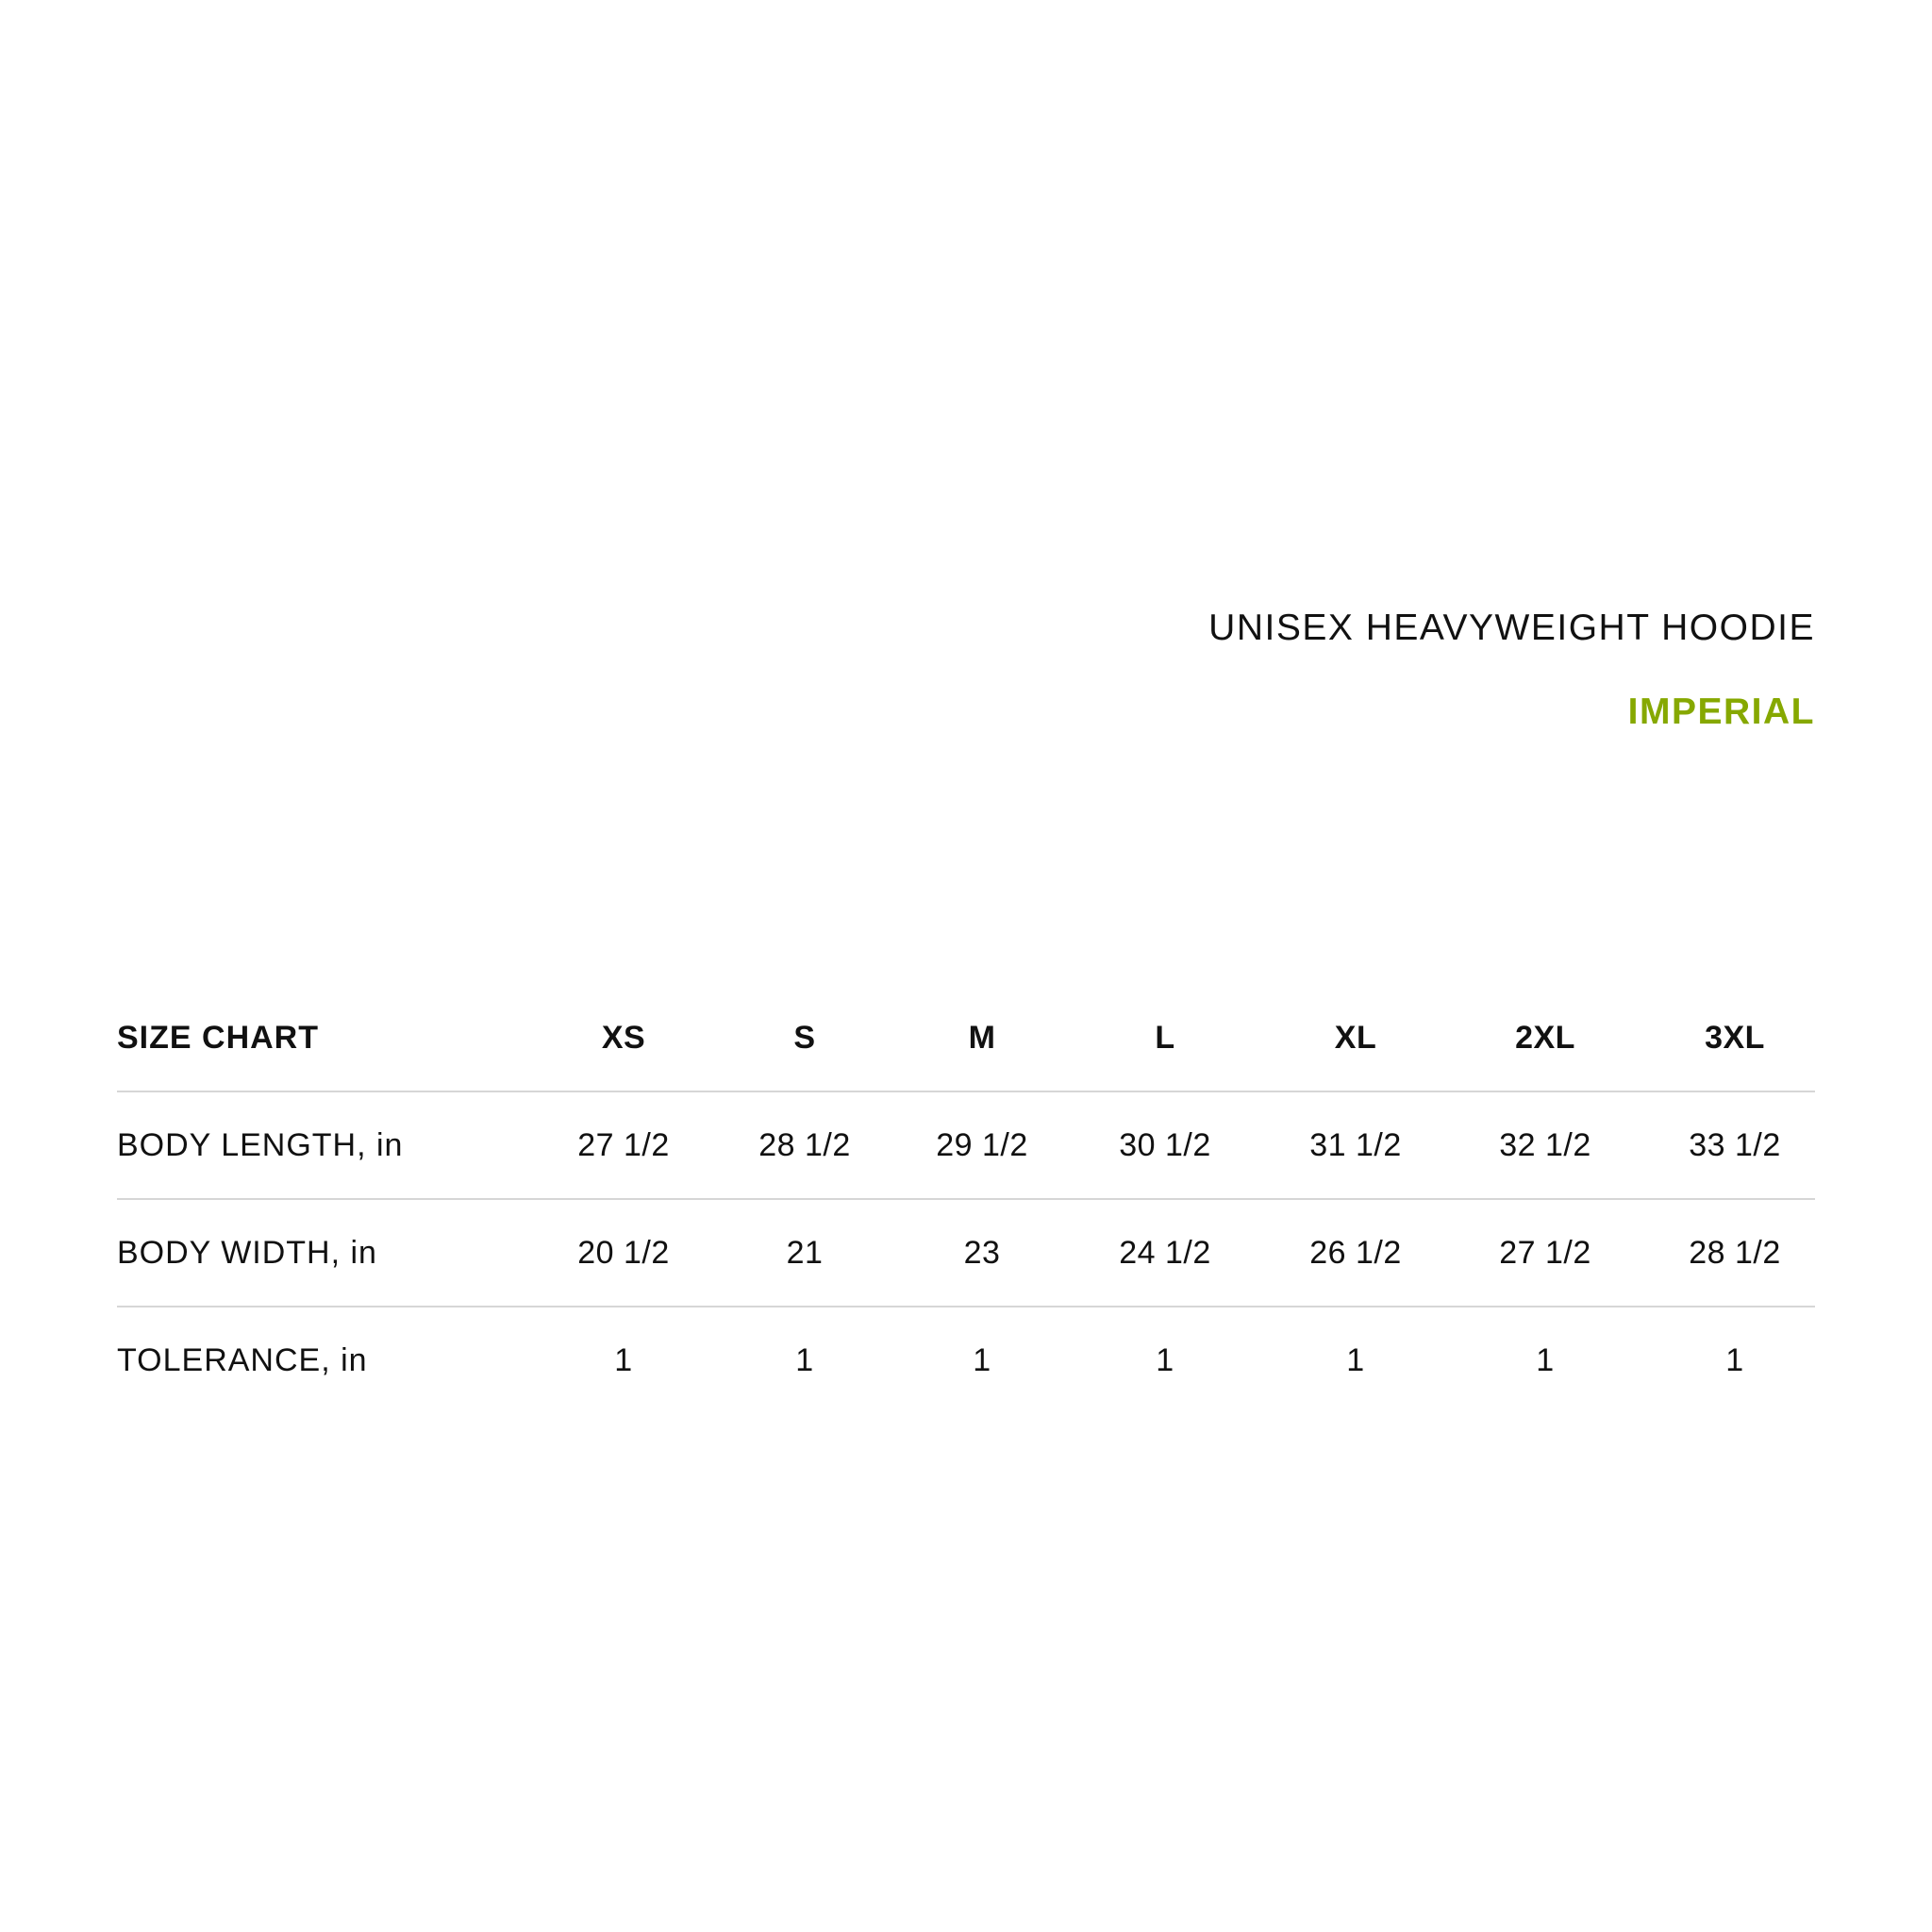 This screenshot has height=1932, width=1932. What do you see at coordinates (805, 1253) in the screenshot?
I see `table-cell: 21` at bounding box center [805, 1253].